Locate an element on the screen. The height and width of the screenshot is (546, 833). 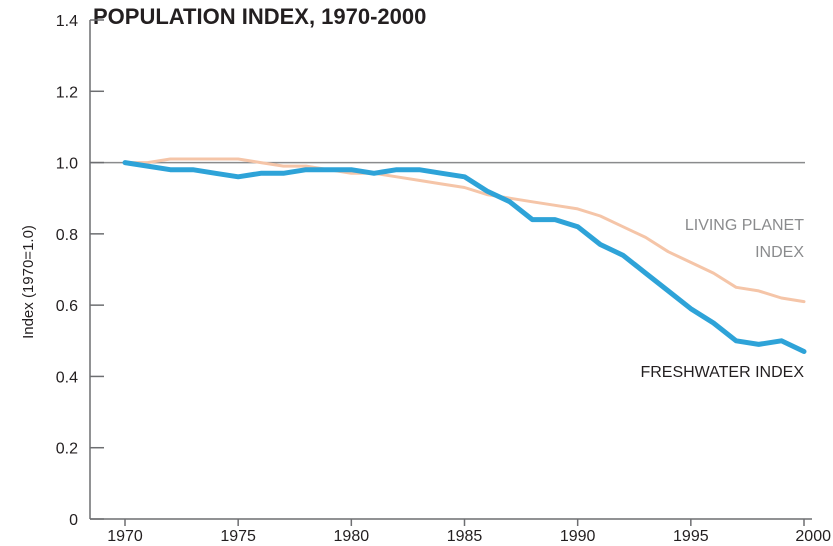
y-tick-label: 0.6 is located at coordinates (67, 306).